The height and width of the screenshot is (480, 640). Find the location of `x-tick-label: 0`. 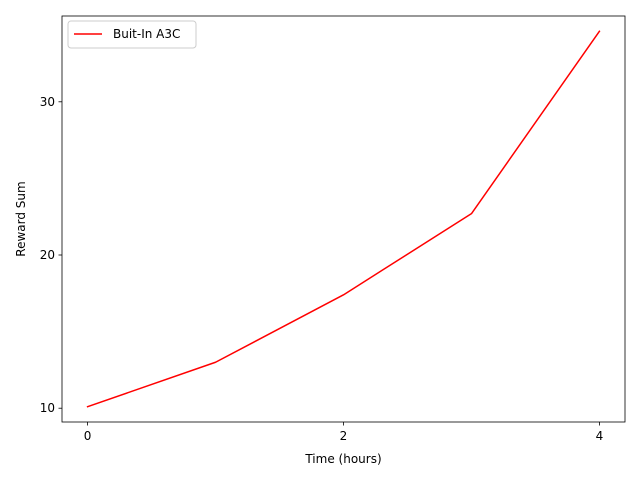

x-tick-label: 0 is located at coordinates (88, 436).